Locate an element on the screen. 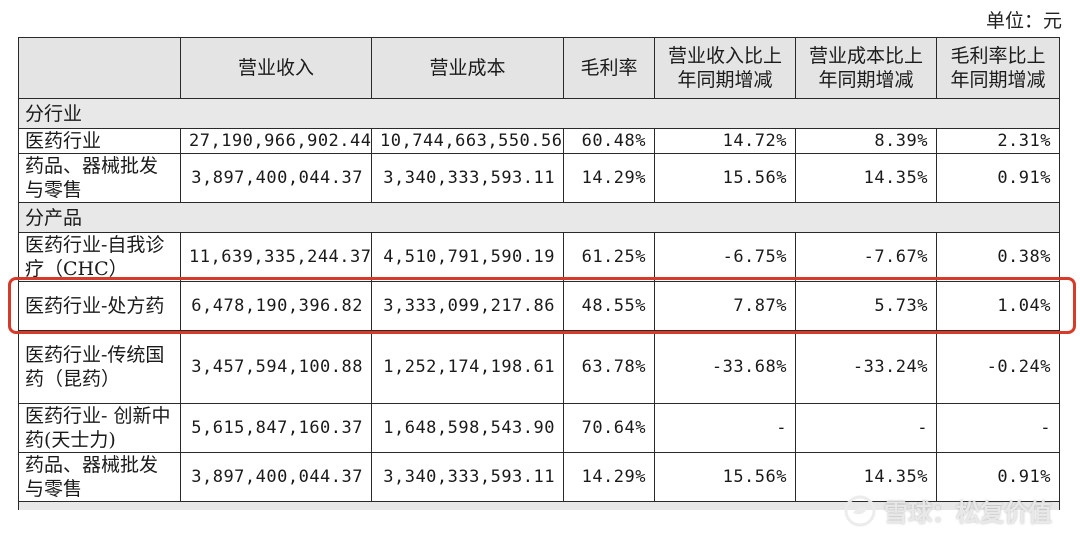 This screenshot has width=1080, height=542. snowball-logo-icon is located at coordinates (860, 510).